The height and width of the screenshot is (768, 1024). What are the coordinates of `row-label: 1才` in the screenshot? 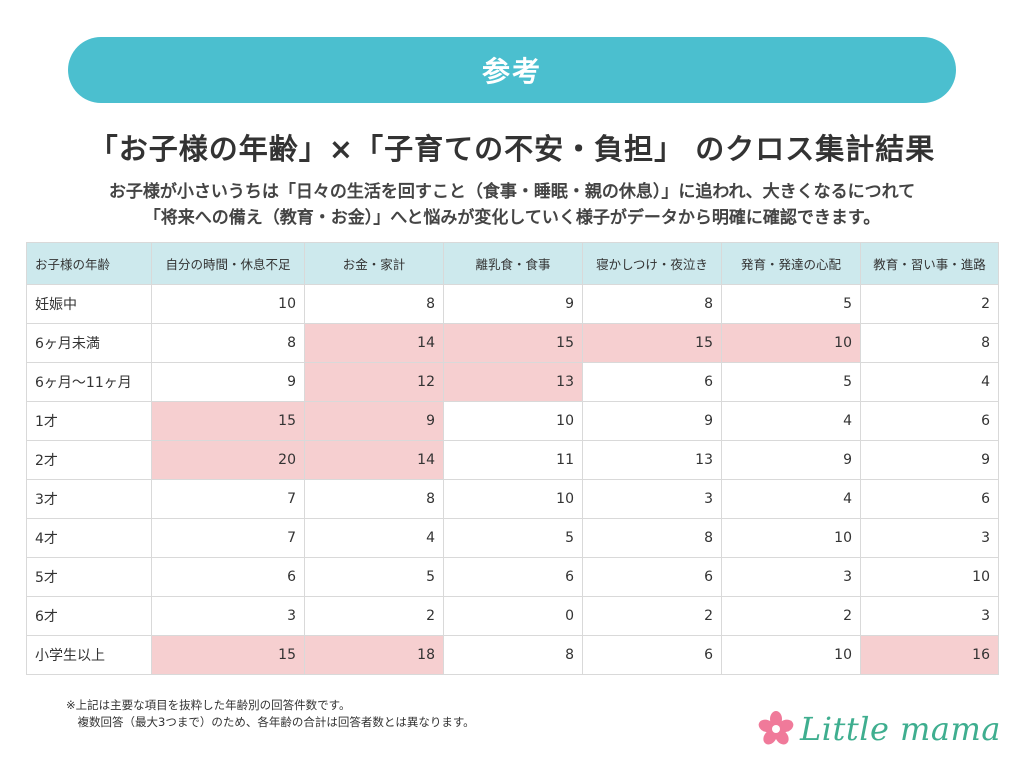 It's located at (89, 421).